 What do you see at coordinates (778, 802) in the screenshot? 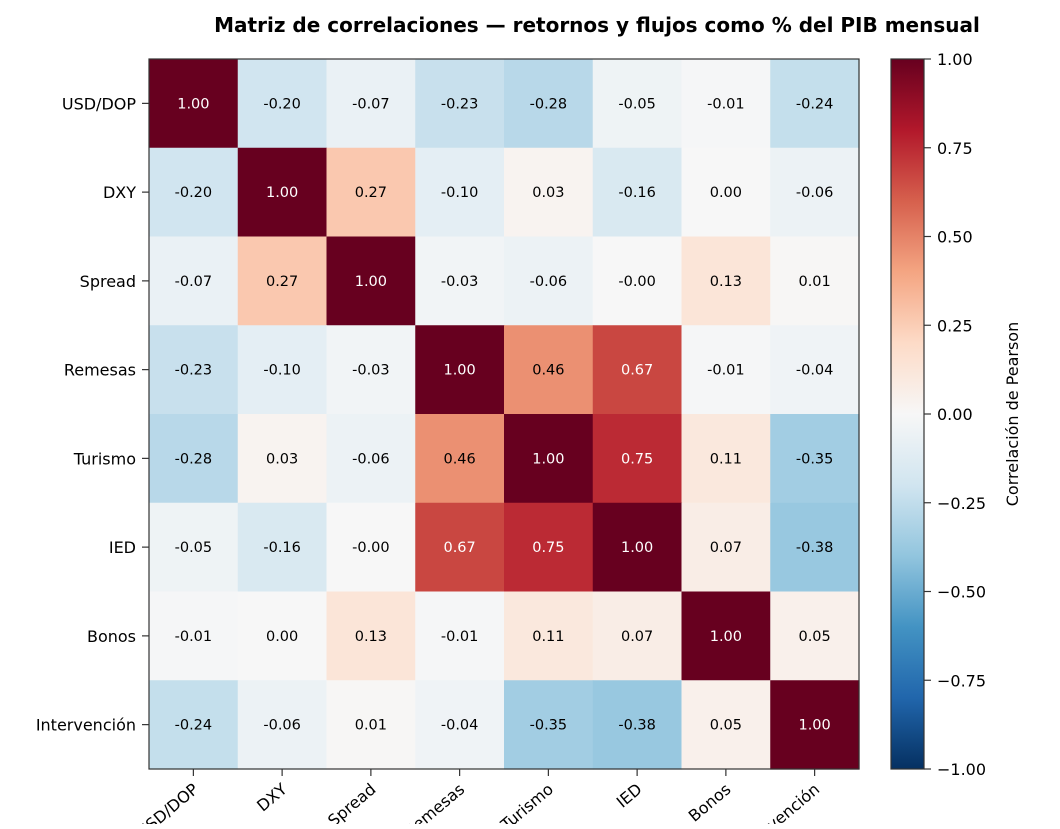
I see `x-tick-label: Intervención` at bounding box center [778, 802].